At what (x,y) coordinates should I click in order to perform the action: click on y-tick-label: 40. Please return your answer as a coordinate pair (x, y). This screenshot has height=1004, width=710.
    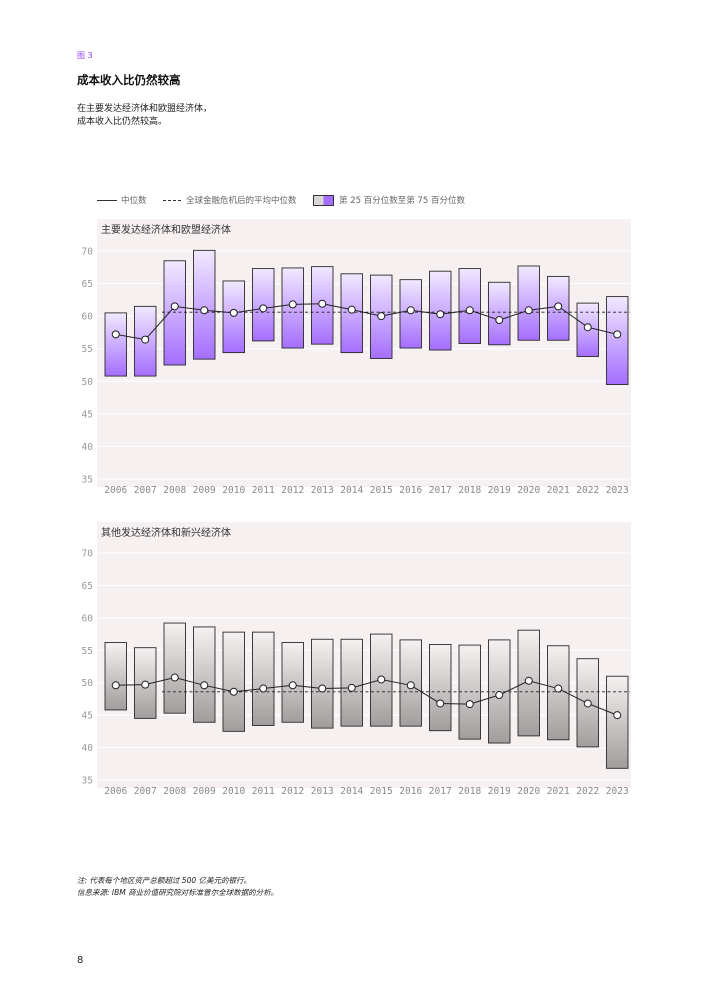
    Looking at the image, I should click on (88, 447).